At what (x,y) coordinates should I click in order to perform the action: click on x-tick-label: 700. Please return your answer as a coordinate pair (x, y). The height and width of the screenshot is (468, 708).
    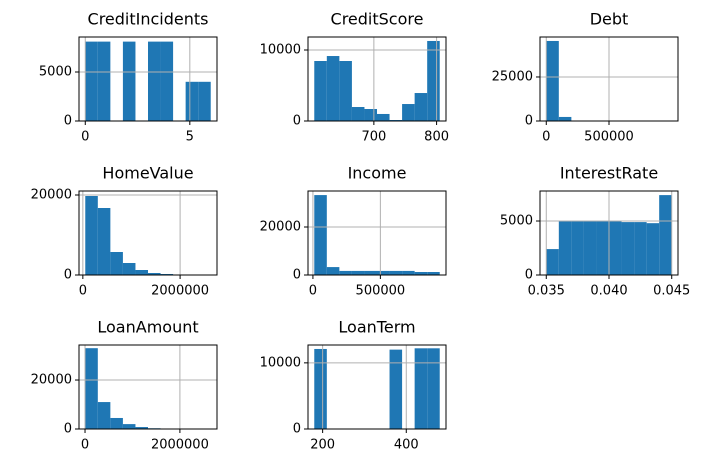
    Looking at the image, I should click on (373, 137).